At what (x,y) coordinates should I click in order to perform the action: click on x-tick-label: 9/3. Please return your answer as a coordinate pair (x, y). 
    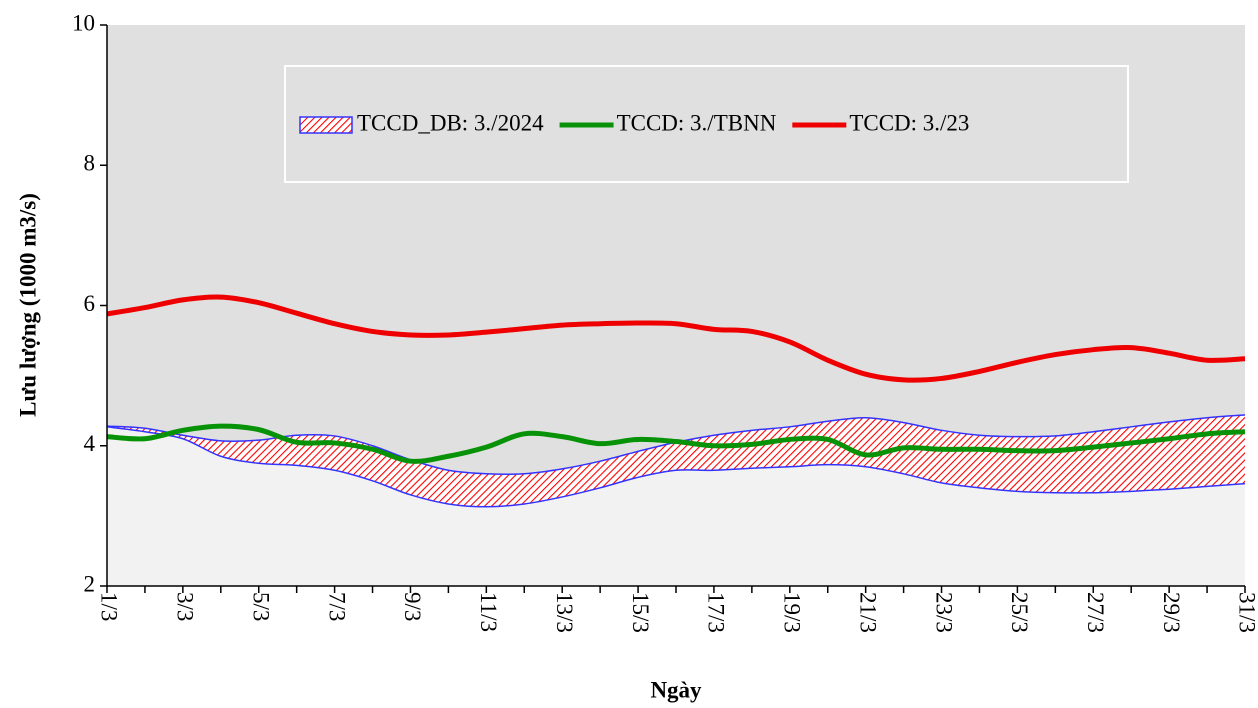
    Looking at the image, I should click on (412, 606).